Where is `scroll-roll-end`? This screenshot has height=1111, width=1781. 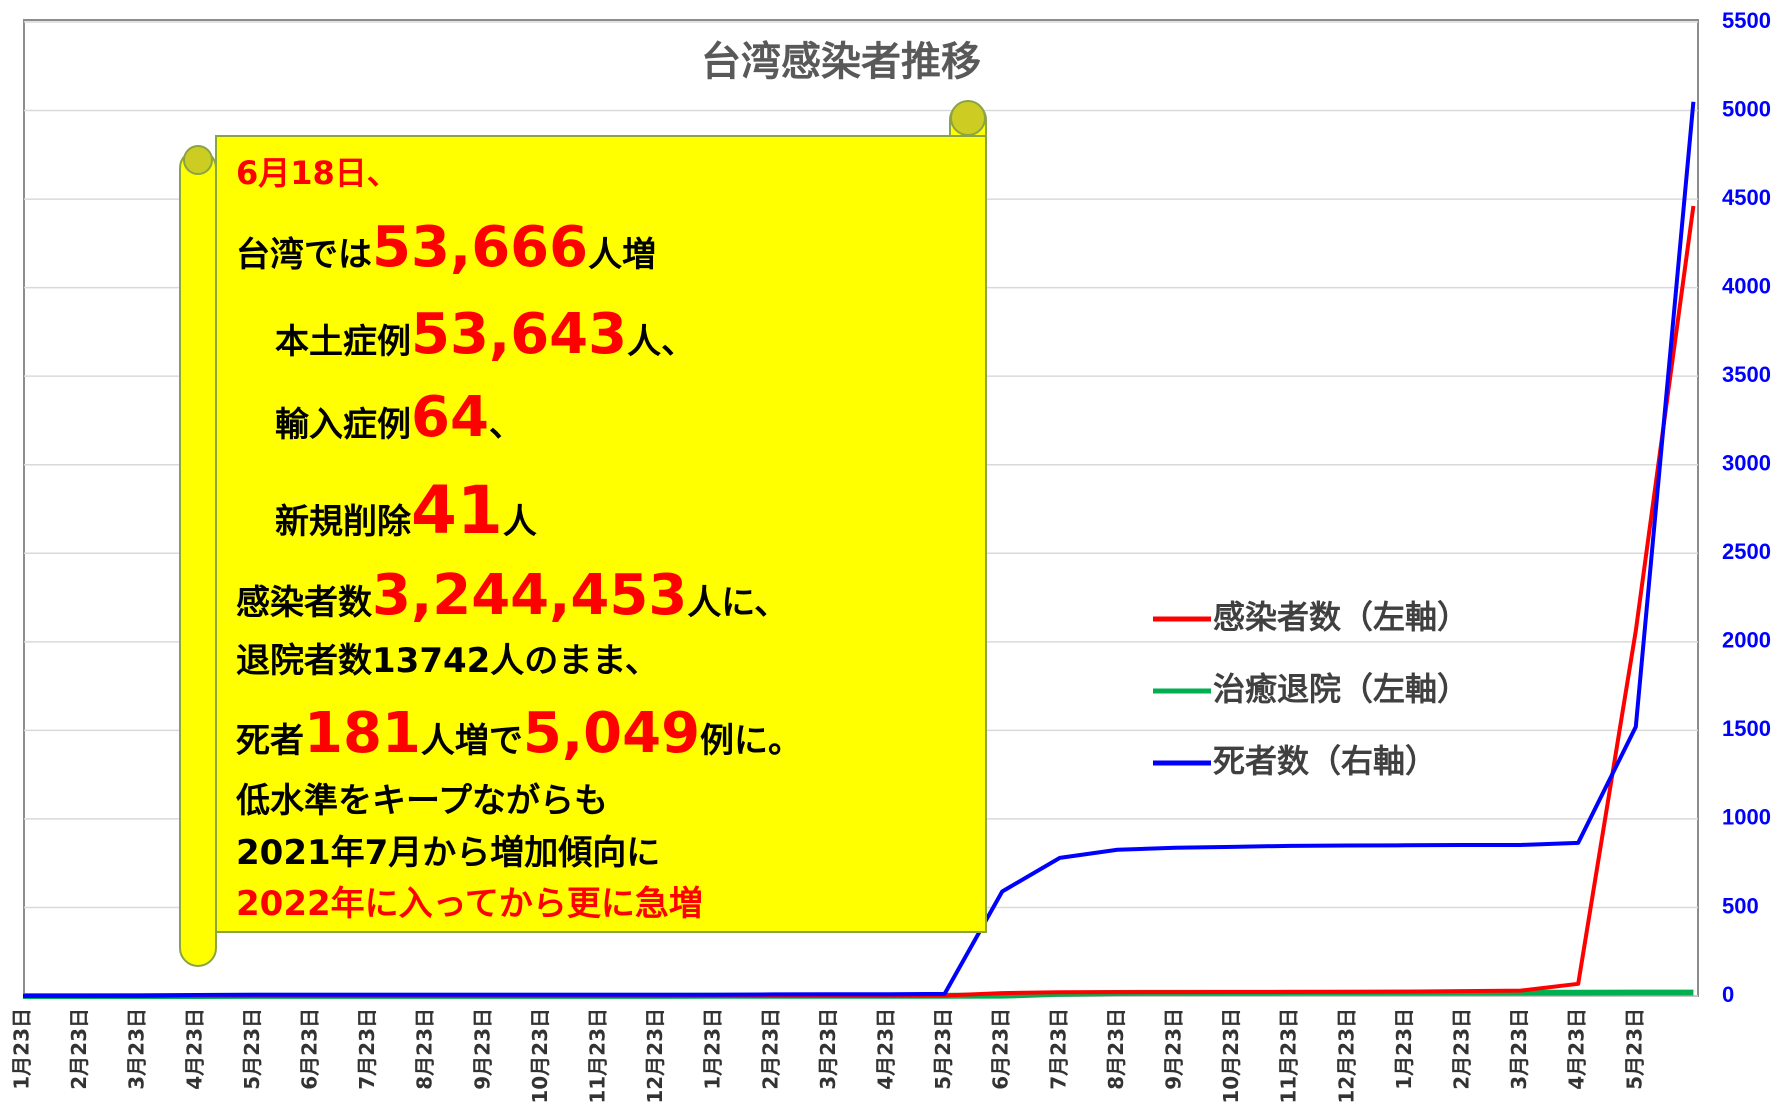 scroll-roll-end is located at coordinates (198, 160).